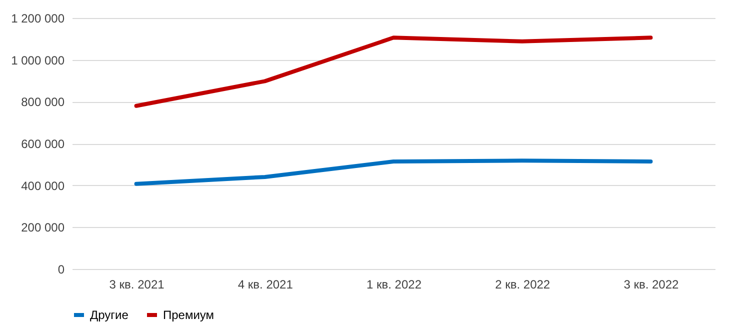 The height and width of the screenshot is (331, 740). What do you see at coordinates (266, 285) in the screenshot?
I see `x-tick-label: 4 кв. 2021` at bounding box center [266, 285].